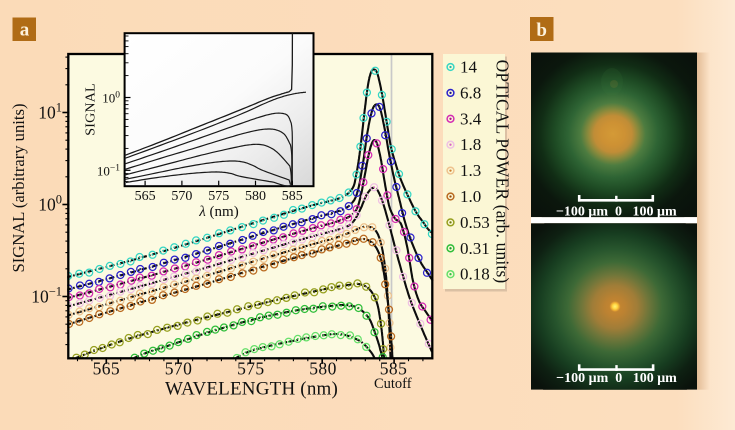 This screenshot has width=735, height=430. Describe the element at coordinates (91, 109) in the screenshot. I see `svg-text: SIGNAL` at that location.